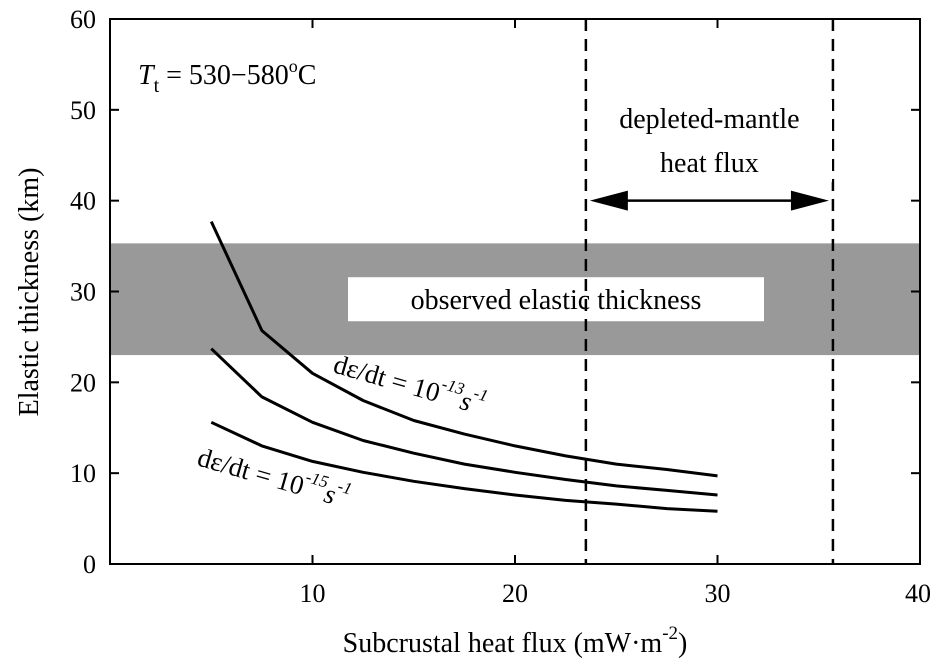 This screenshot has width=938, height=665. Describe the element at coordinates (608, 200) in the screenshot. I see `arrow-head-left` at that location.